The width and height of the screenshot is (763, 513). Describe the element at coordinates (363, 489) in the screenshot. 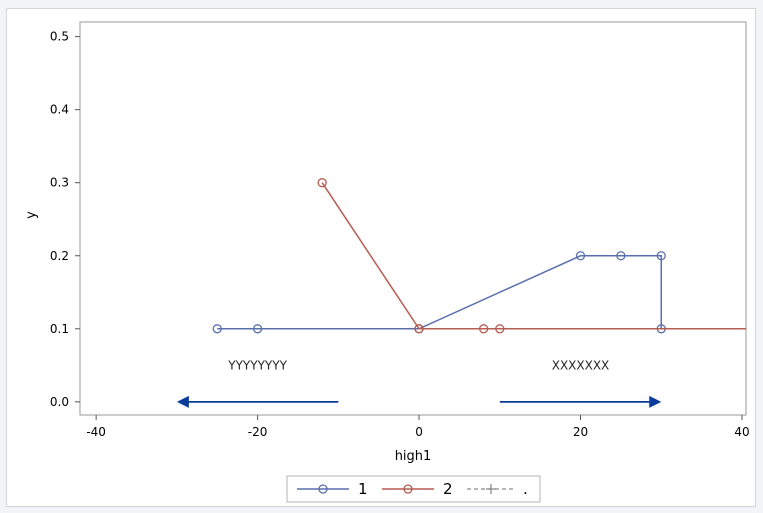

I see `legend-label: 1` at that location.